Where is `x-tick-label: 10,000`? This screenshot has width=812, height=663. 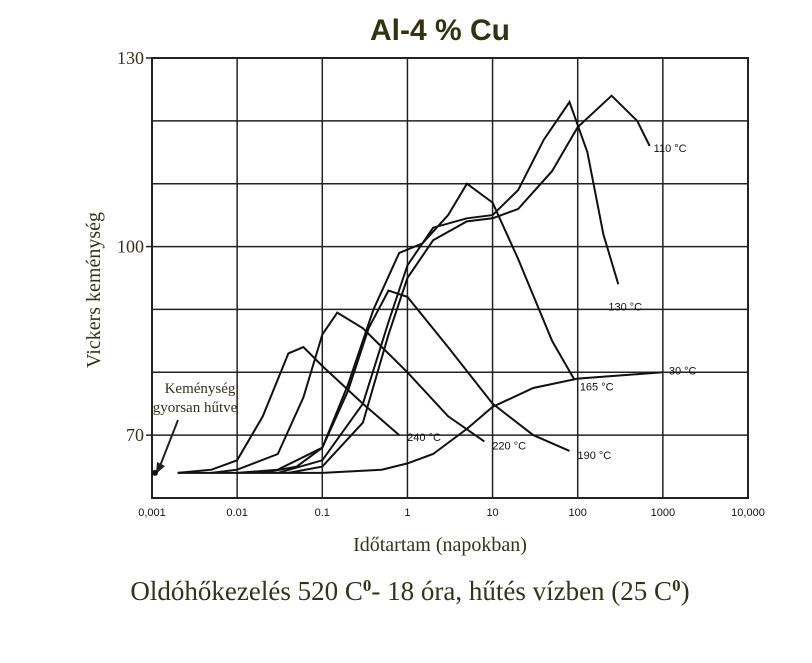
x-tick-label: 10,000 is located at coordinates (748, 513).